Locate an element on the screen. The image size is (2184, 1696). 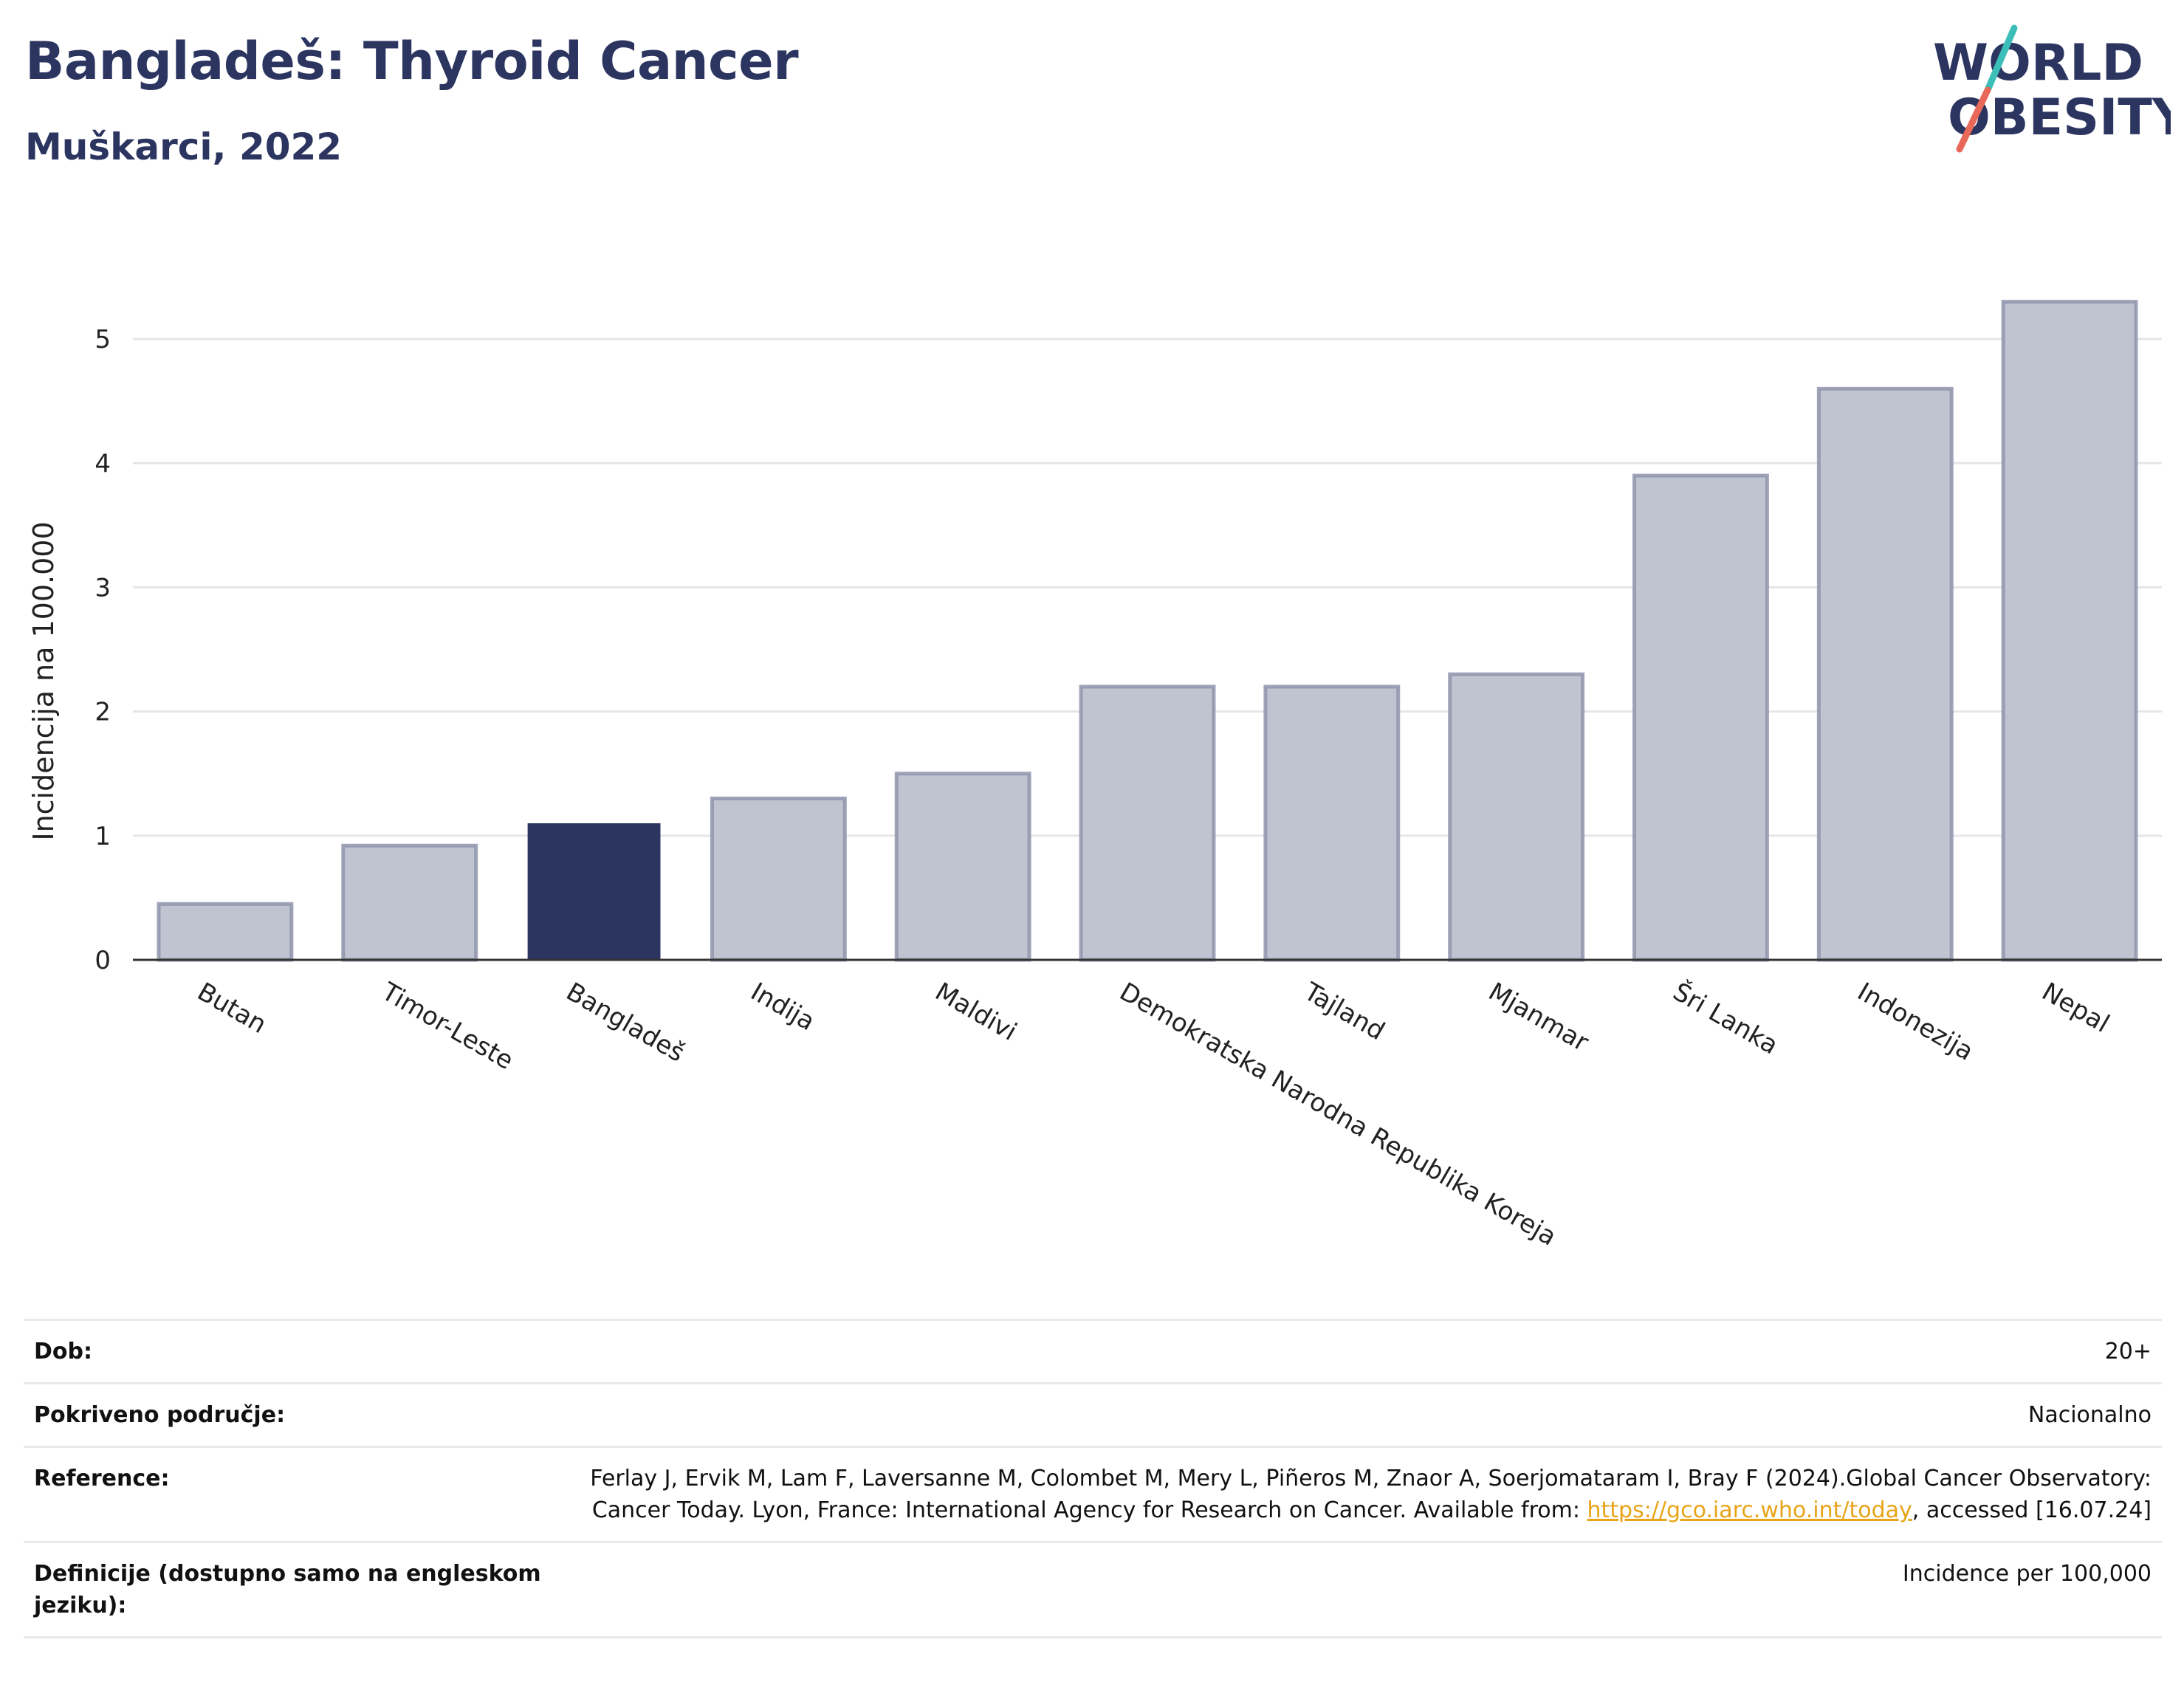
info-row-coverage: Pokriveno područje: Nacionalno is located at coordinates (1093, 1414).